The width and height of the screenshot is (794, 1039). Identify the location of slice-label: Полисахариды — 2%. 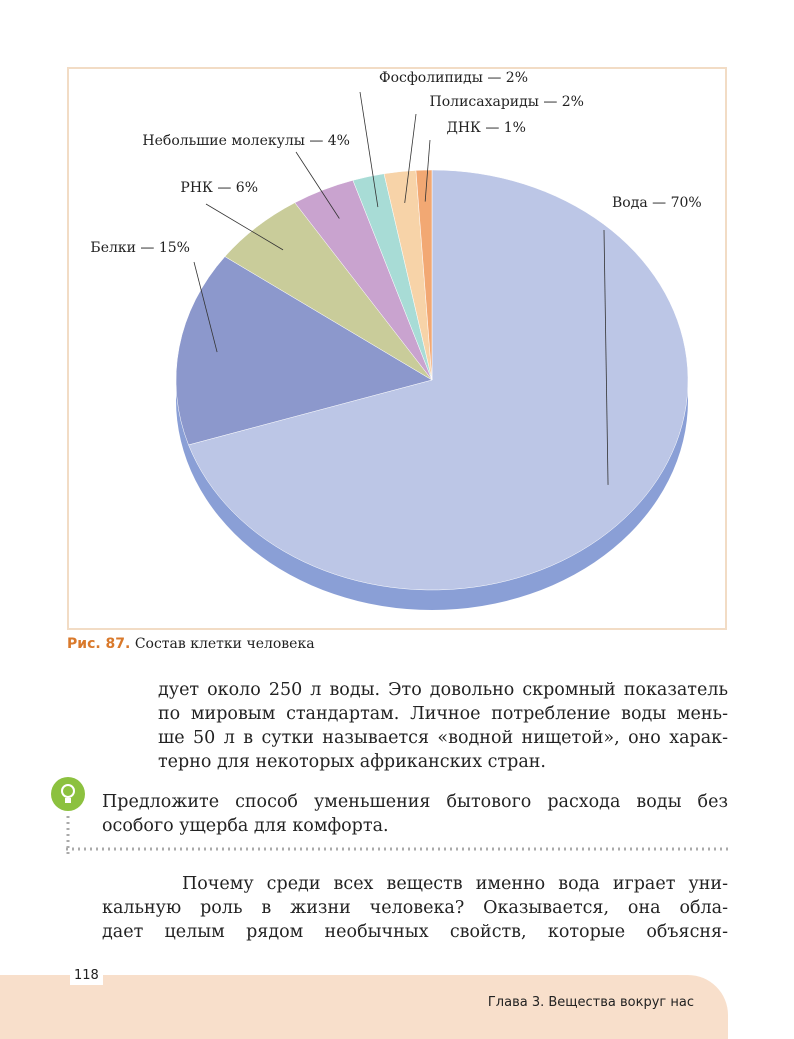
(507, 102).